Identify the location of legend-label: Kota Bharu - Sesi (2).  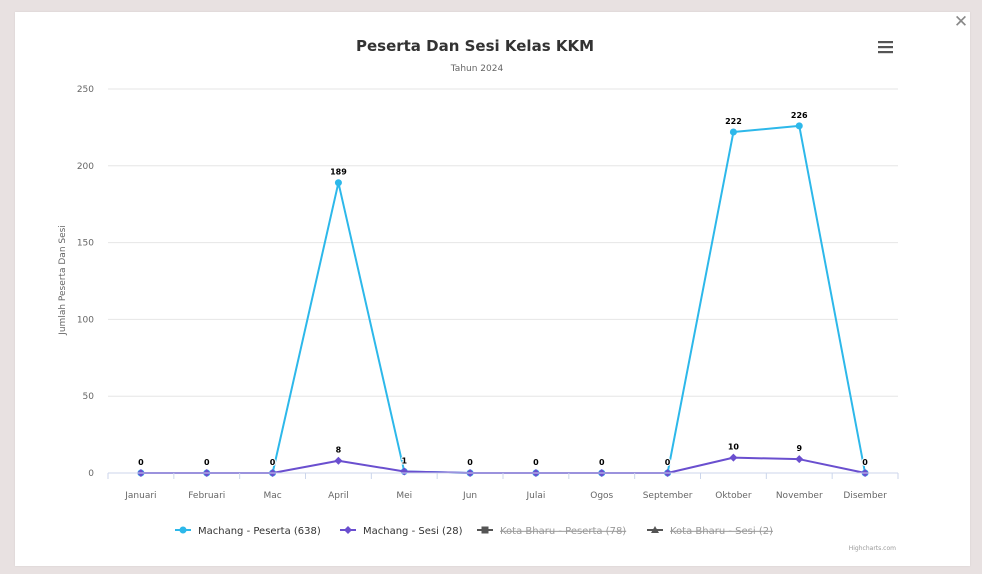
(721, 531).